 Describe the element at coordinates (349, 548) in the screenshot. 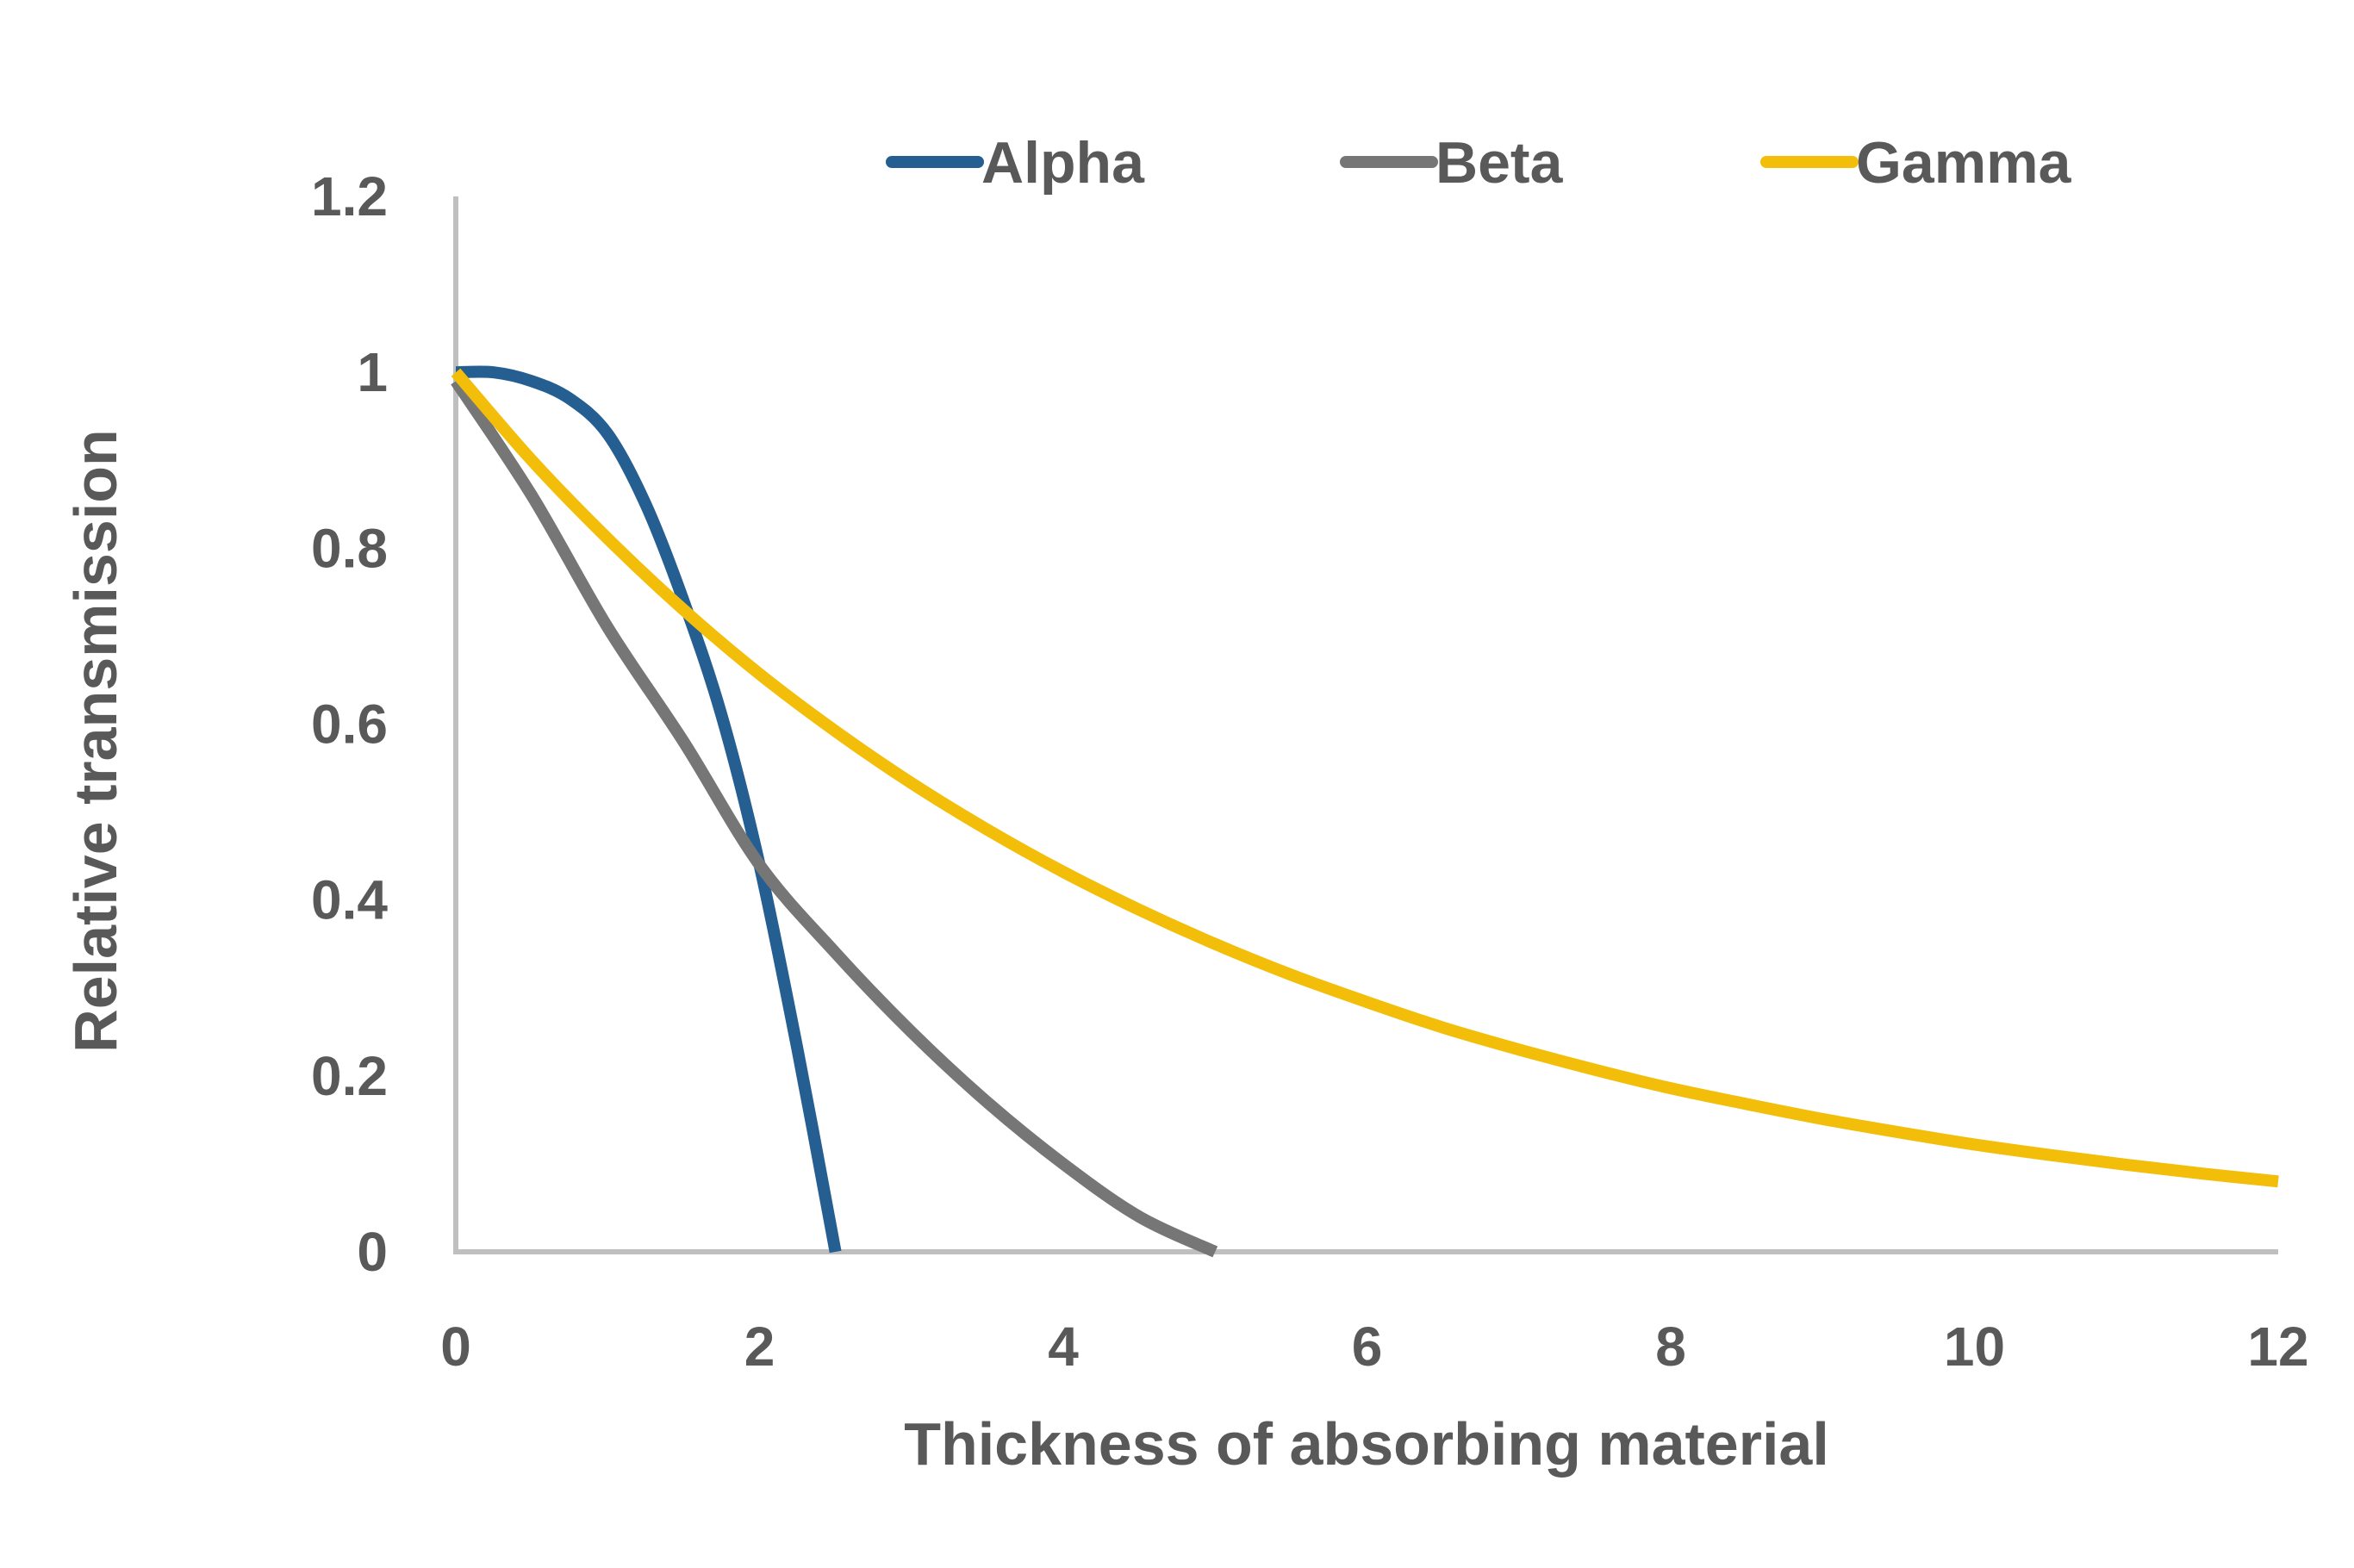

I see `y-tick-label: 0.8` at that location.